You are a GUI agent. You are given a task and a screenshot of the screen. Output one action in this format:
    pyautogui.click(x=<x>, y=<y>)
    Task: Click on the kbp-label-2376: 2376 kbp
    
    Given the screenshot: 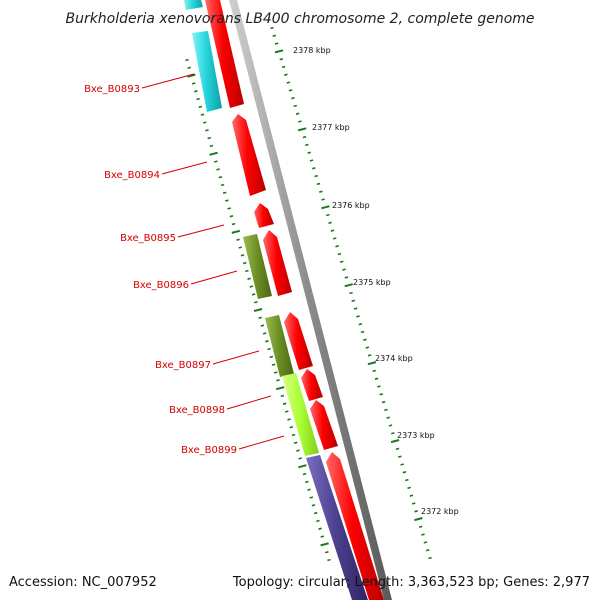 What is the action you would take?
    pyautogui.click(x=351, y=205)
    